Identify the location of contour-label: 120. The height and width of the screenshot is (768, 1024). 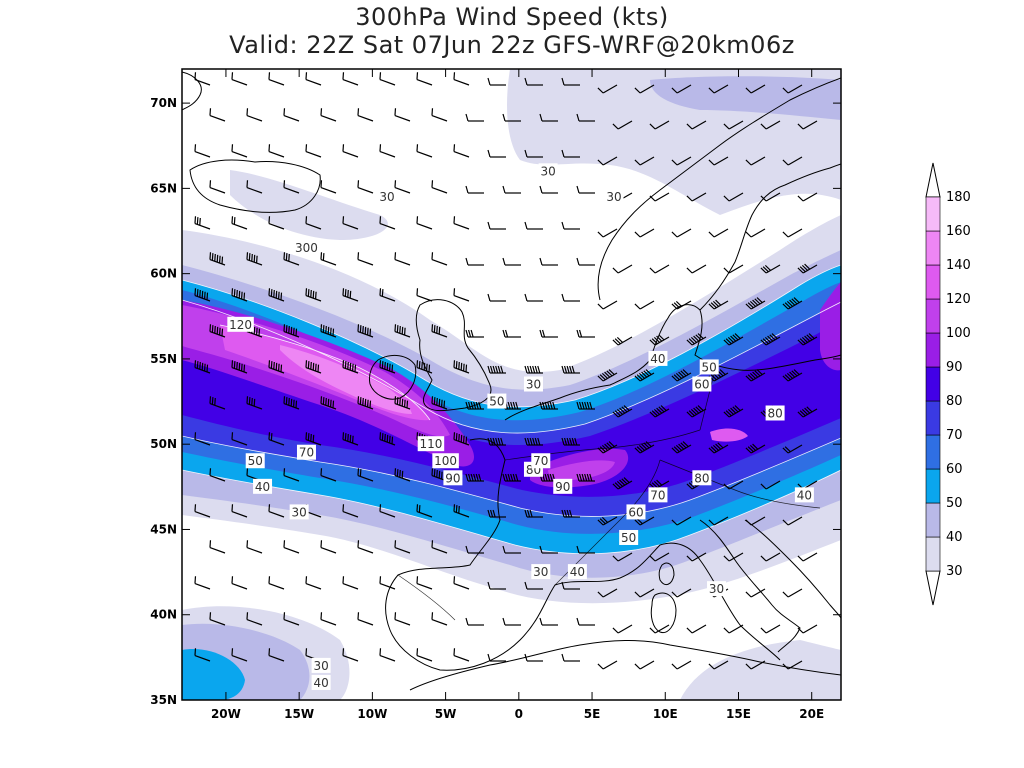
(240, 324).